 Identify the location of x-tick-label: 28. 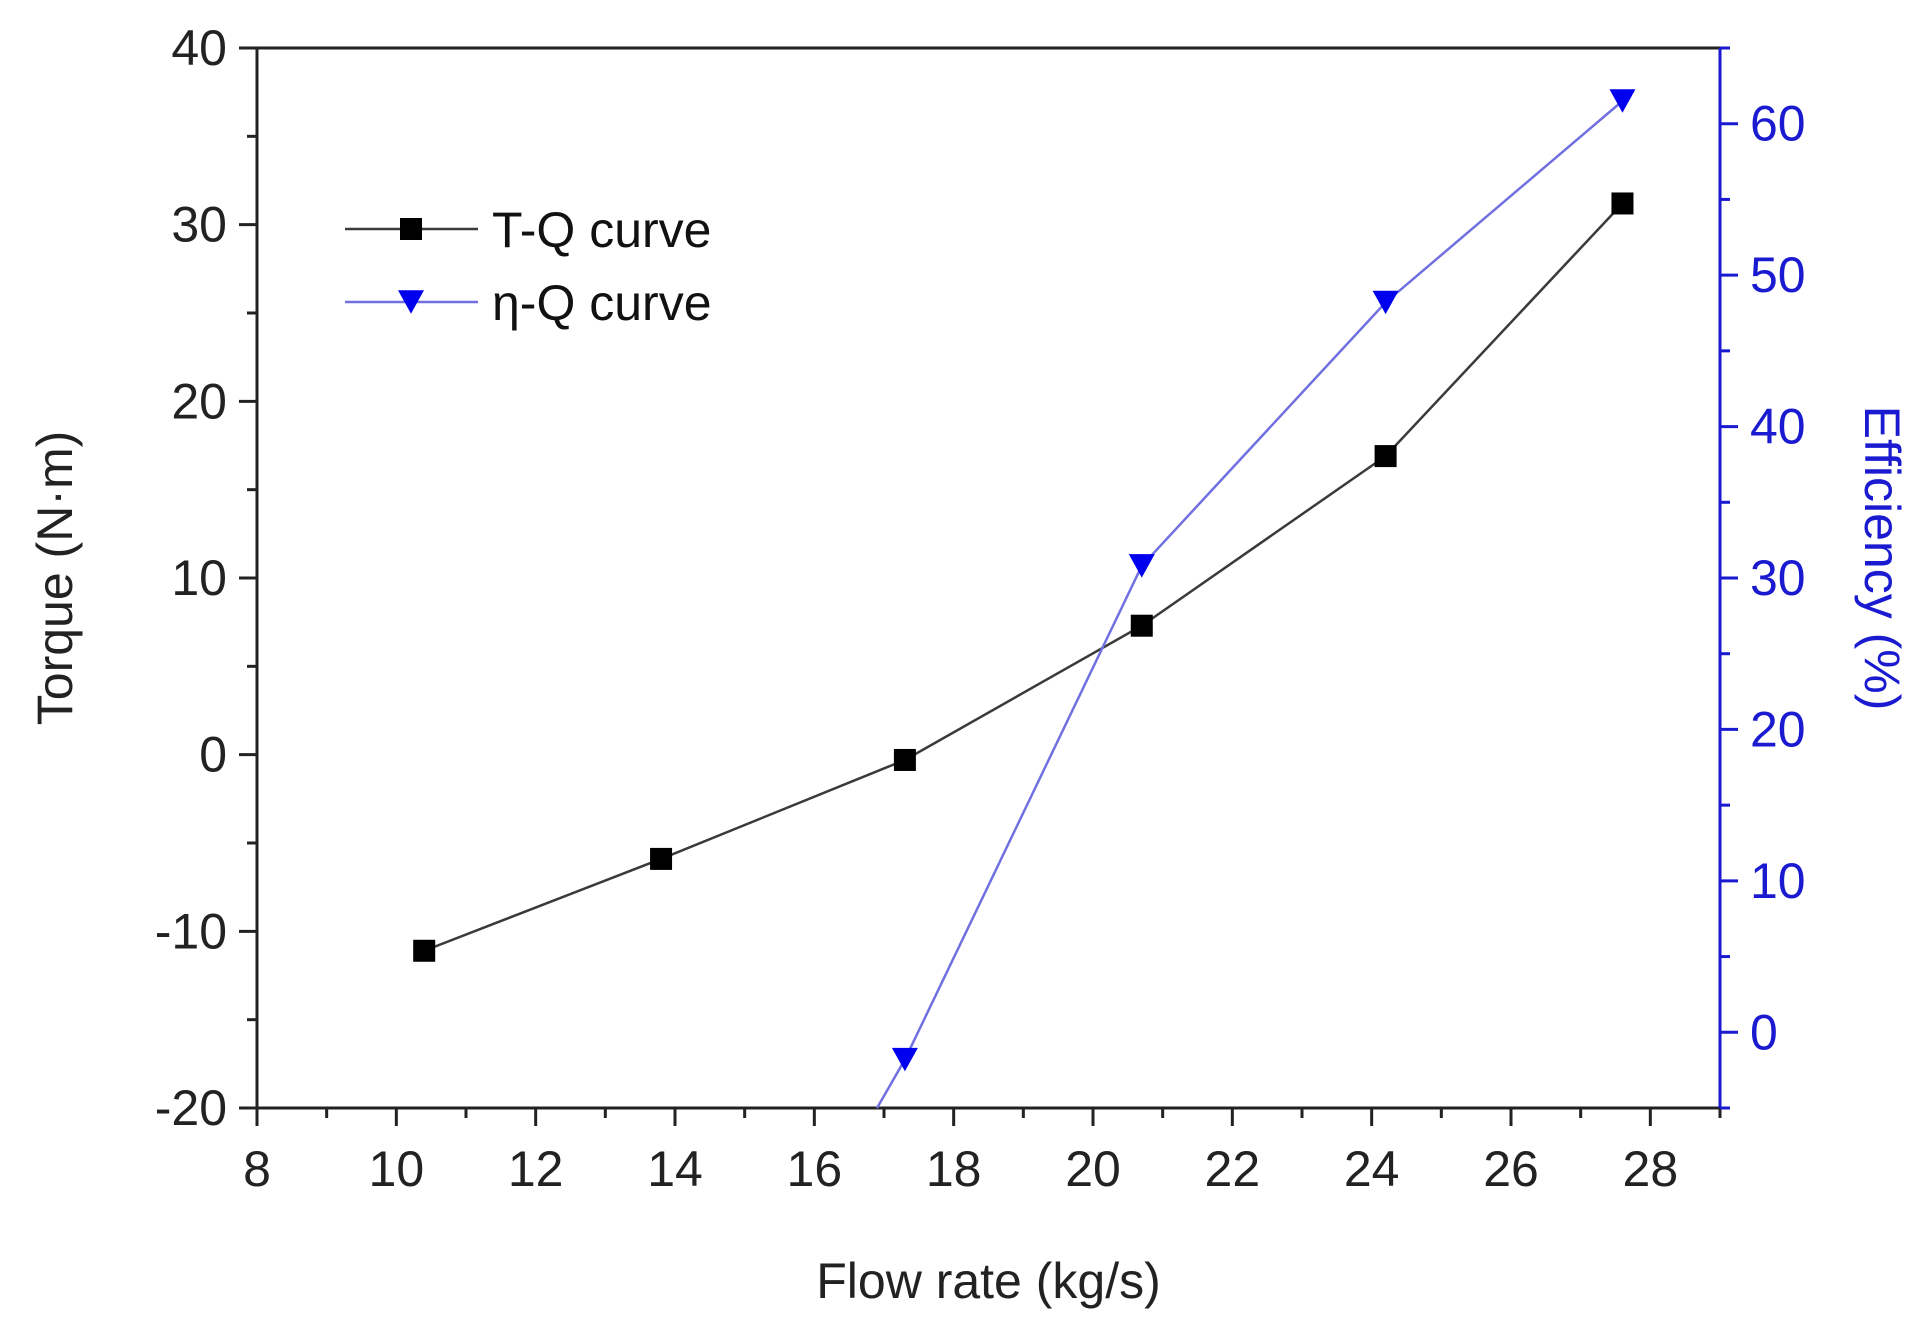
(1651, 1169).